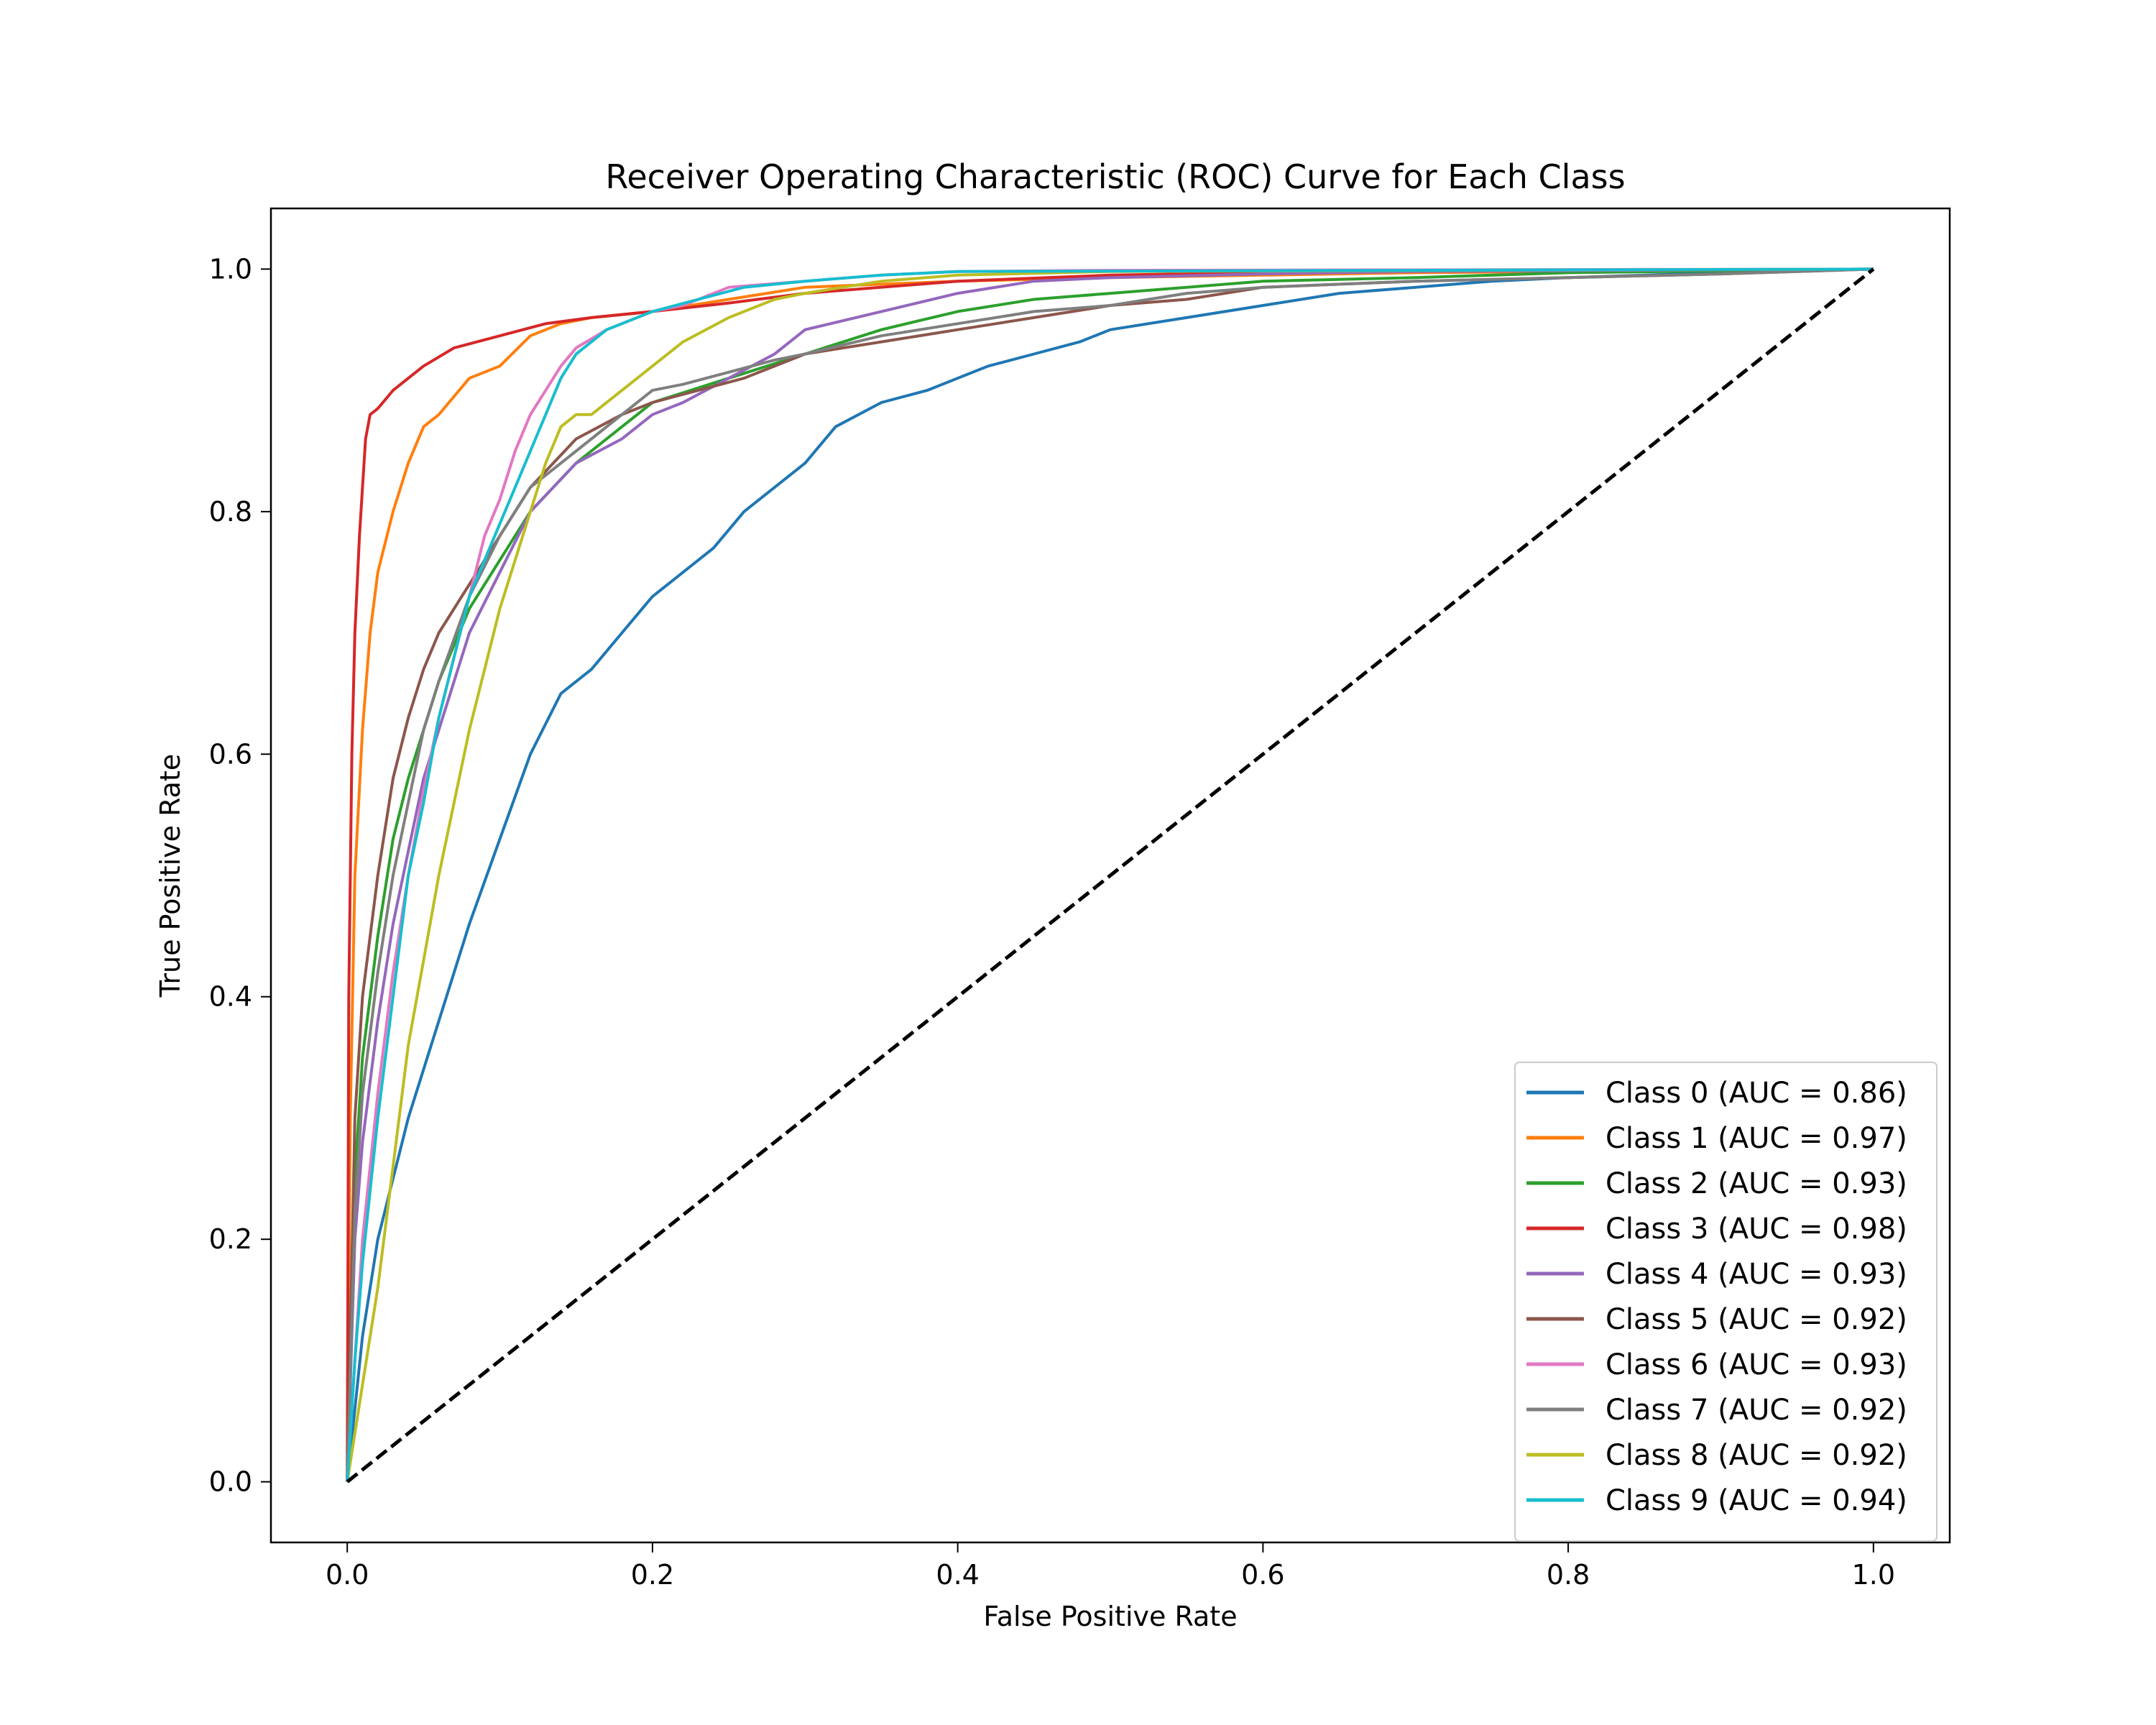 The image size is (2156, 1725). What do you see at coordinates (1757, 1319) in the screenshot?
I see `legend-entry-class-5: Class 5 (AUC = 0.92)` at bounding box center [1757, 1319].